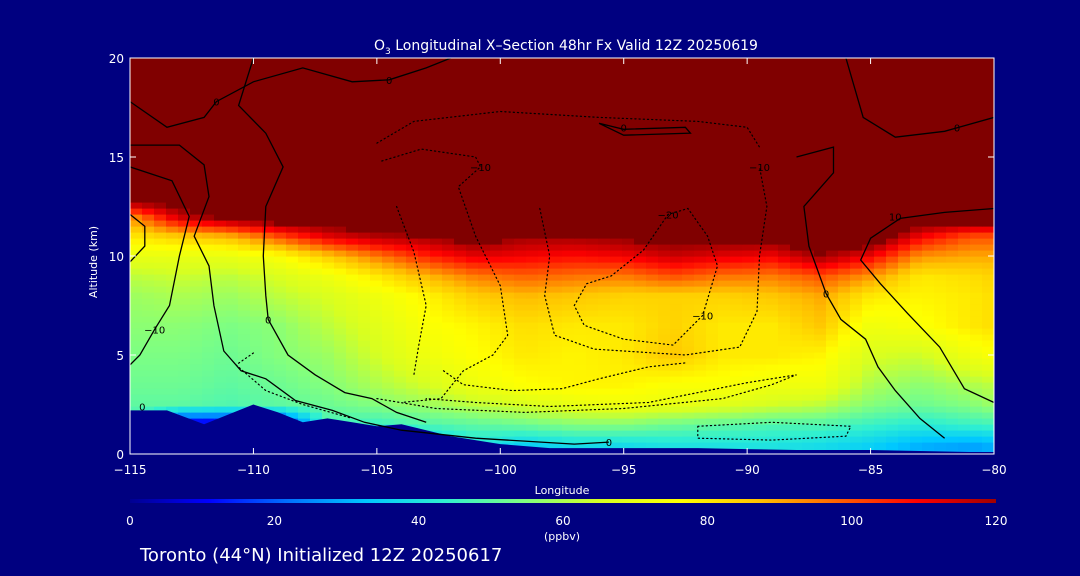 The height and width of the screenshot is (576, 1080). I want to click on contour-label: 0, so click(609, 443).